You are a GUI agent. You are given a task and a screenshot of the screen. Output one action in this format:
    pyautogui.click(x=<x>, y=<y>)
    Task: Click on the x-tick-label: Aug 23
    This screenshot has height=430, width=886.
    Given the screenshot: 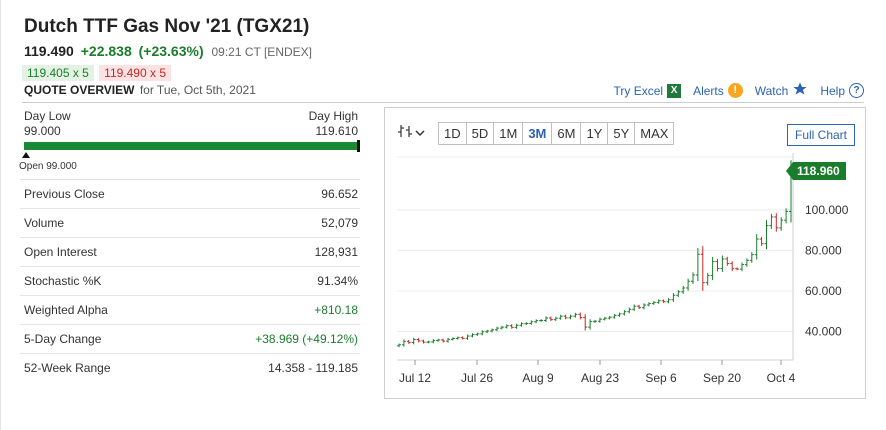 What is the action you would take?
    pyautogui.click(x=600, y=378)
    